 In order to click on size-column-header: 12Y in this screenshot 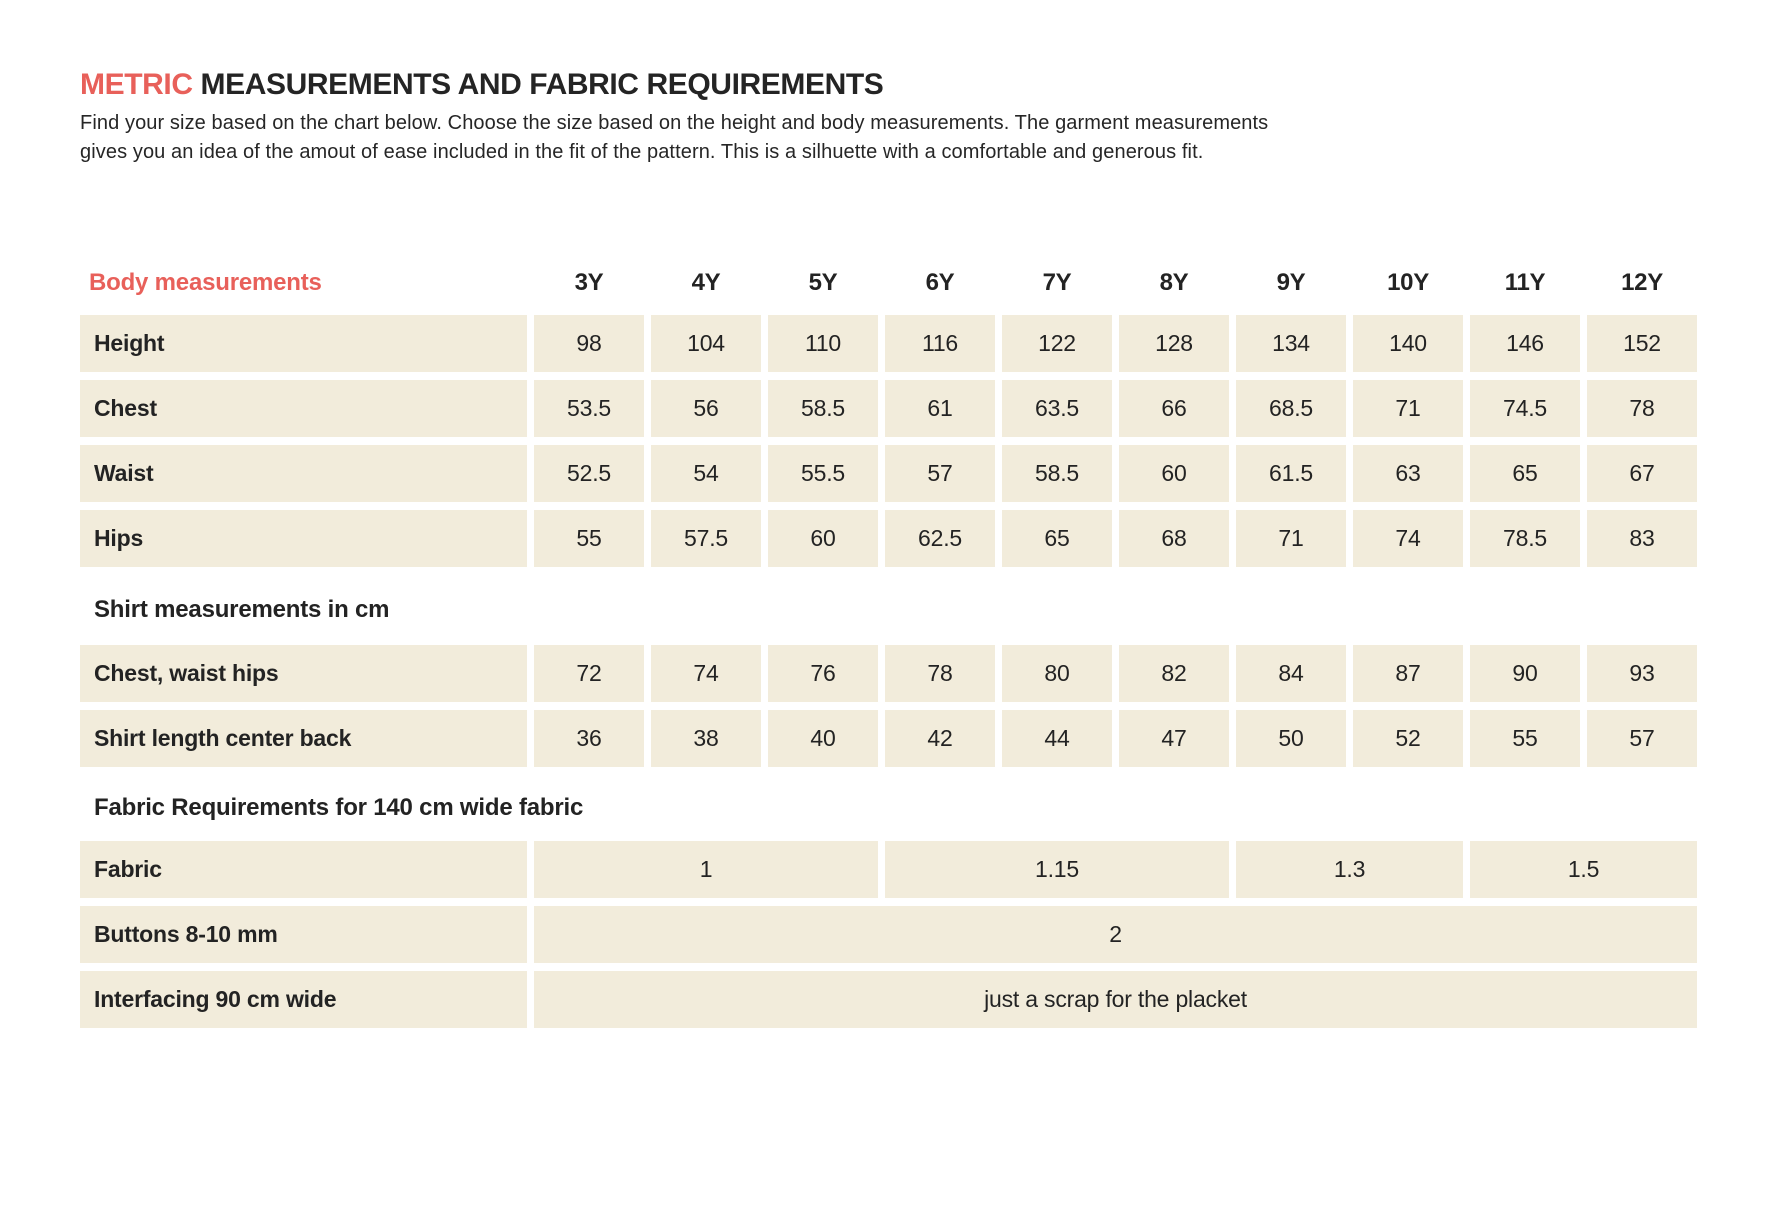, I will do `click(1642, 282)`.